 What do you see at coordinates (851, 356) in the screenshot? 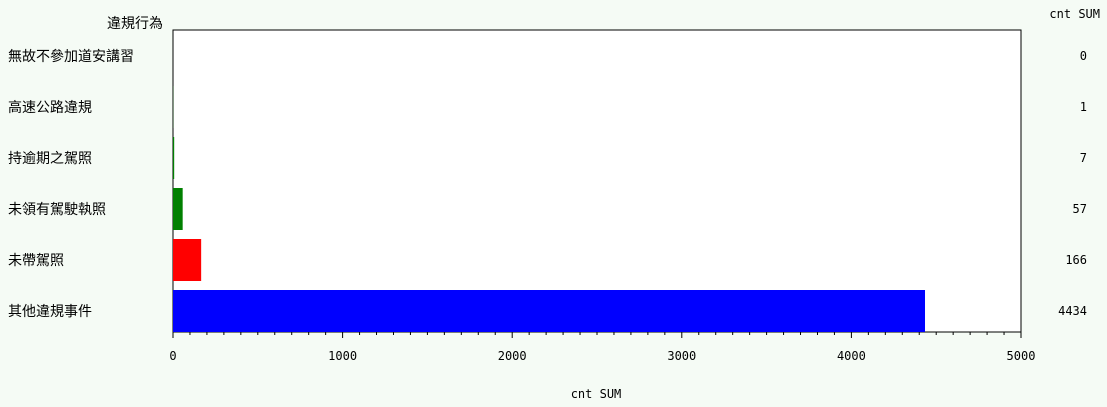
I see `x-tick-label: 4000` at bounding box center [851, 356].